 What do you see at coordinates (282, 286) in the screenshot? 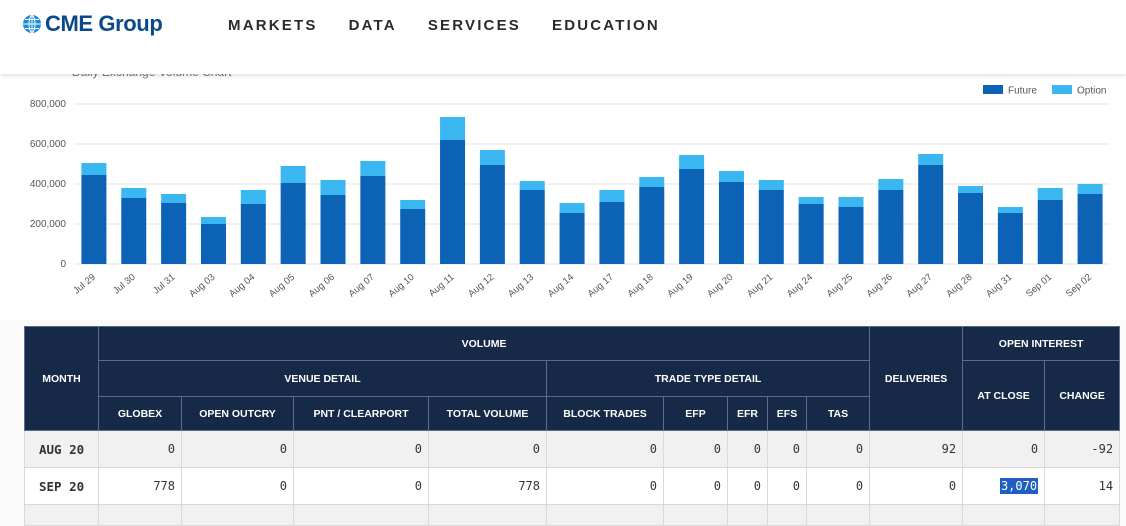
I see `x-tick-label: Aug 05` at bounding box center [282, 286].